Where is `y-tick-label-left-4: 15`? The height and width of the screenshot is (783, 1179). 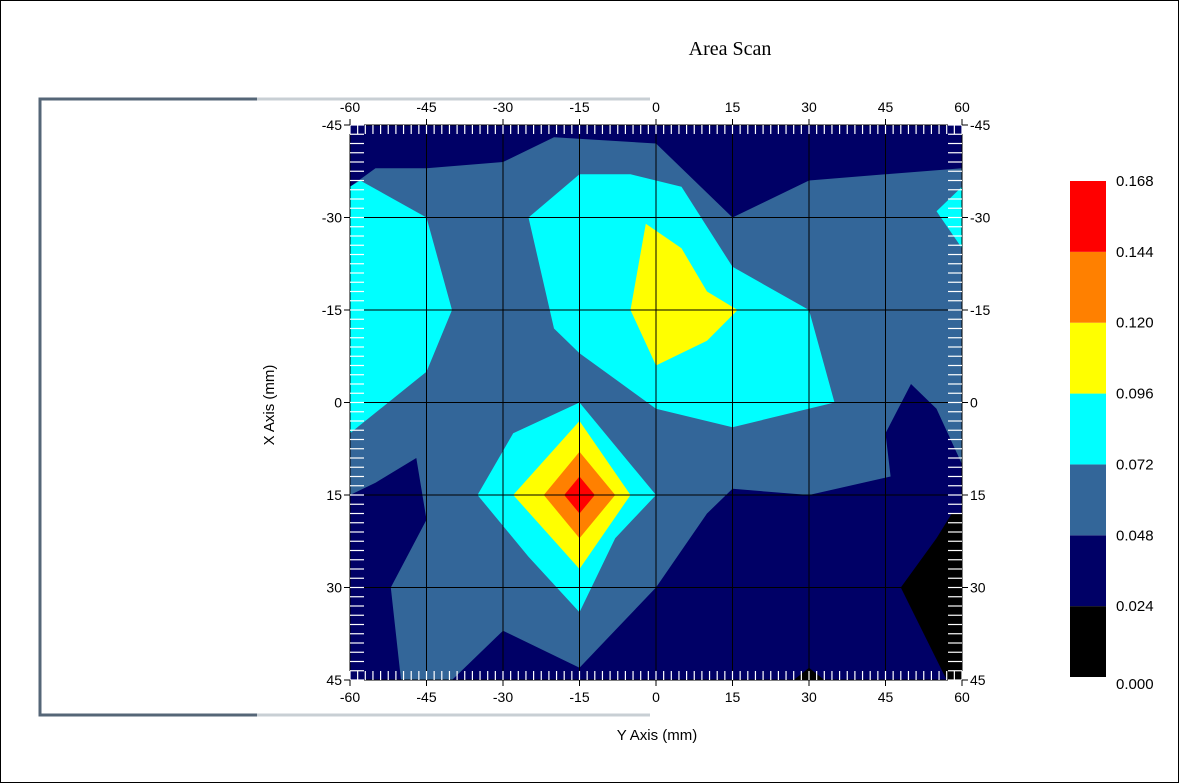
y-tick-label-left-4: 15 is located at coordinates (334, 495).